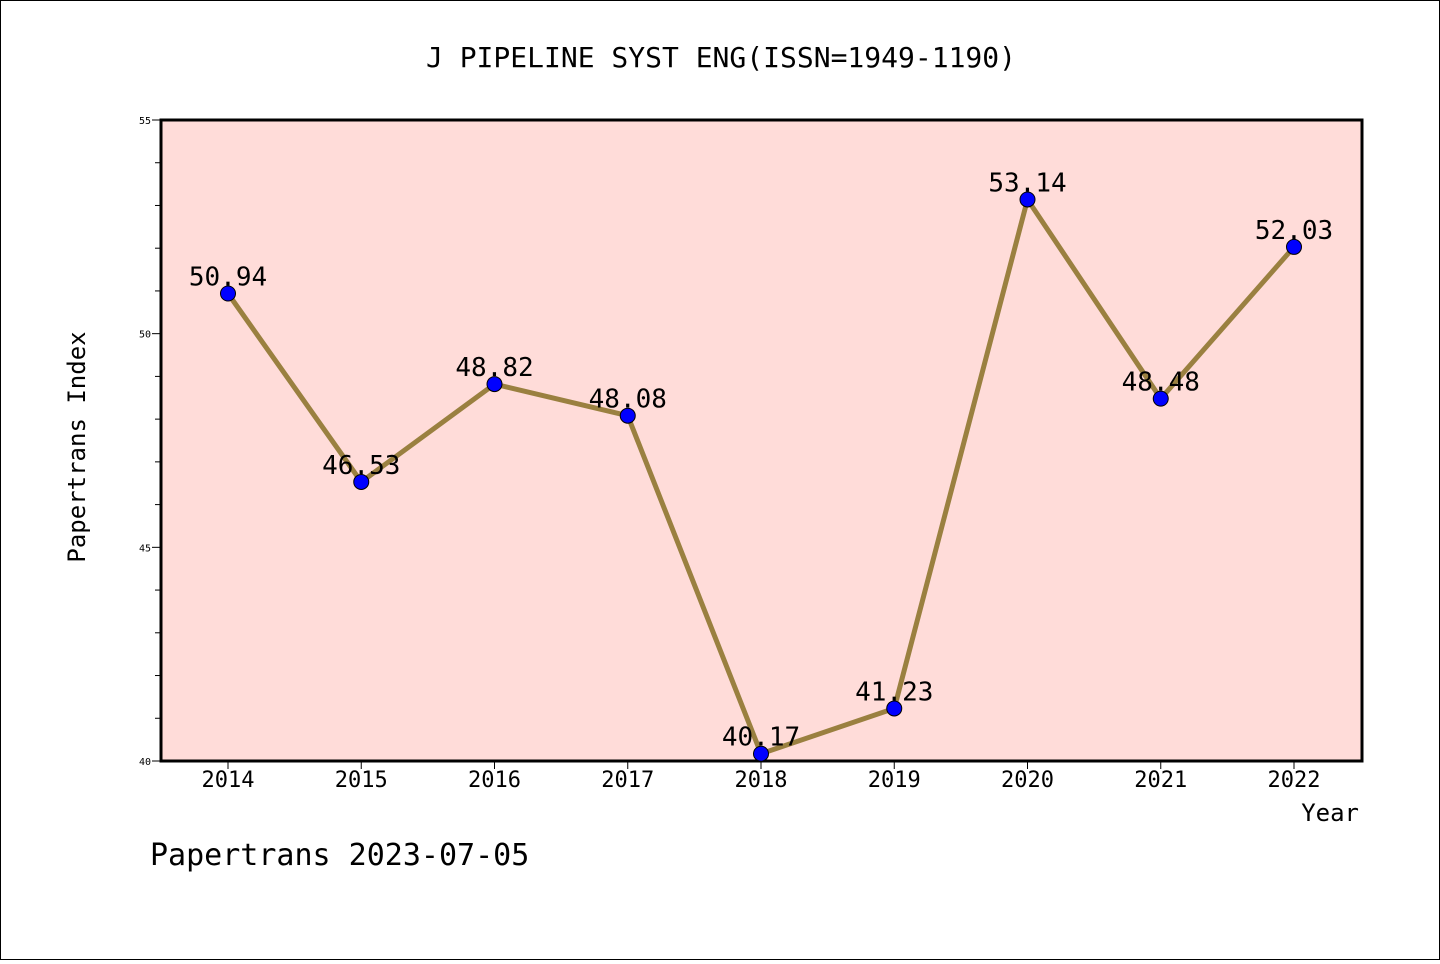  I want to click on x-tick-label: 2016, so click(494, 780).